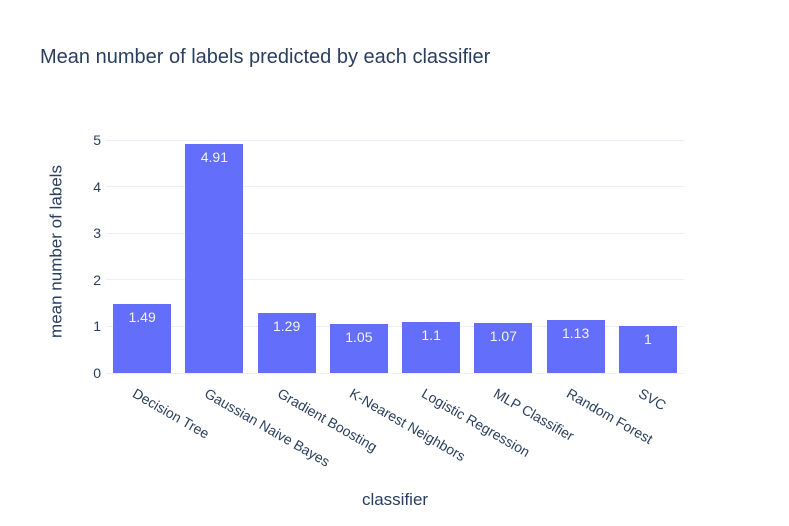 Image resolution: width=789 pixels, height=526 pixels. What do you see at coordinates (214, 157) in the screenshot?
I see `bar-value-label: 4.91` at bounding box center [214, 157].